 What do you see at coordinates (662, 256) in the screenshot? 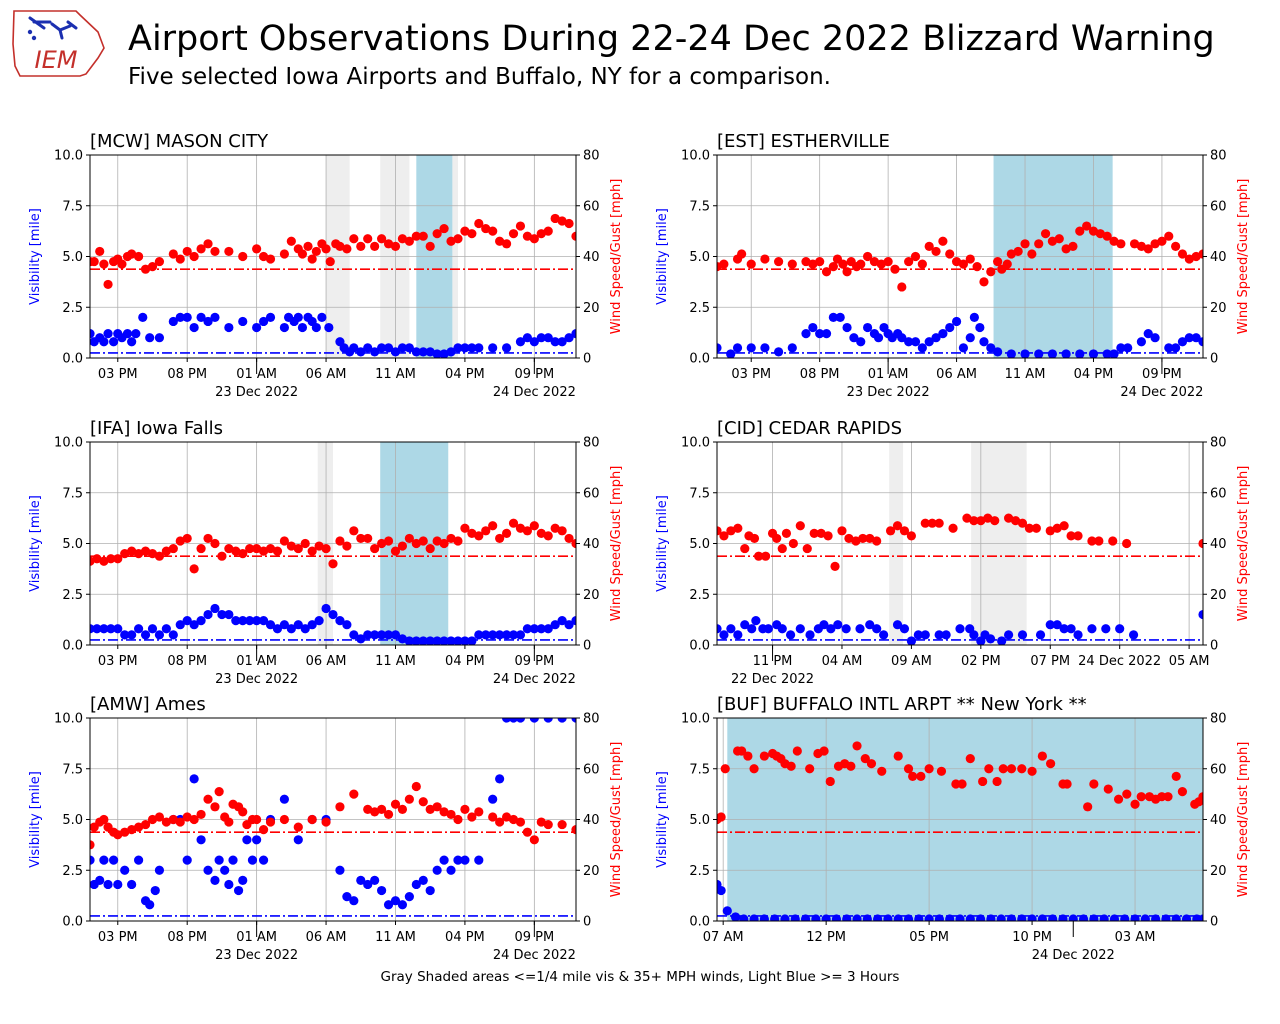
I see `y-axis-label-left: Visibility [mile]` at bounding box center [662, 256].